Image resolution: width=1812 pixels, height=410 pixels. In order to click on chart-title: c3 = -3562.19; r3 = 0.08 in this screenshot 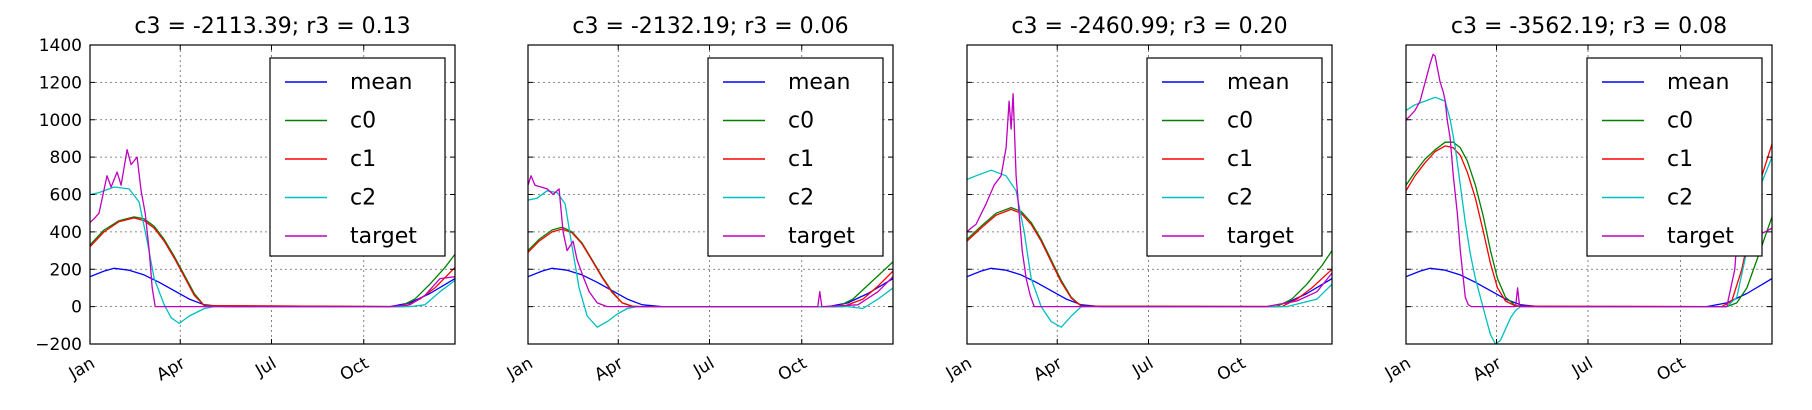, I will do `click(1589, 26)`.